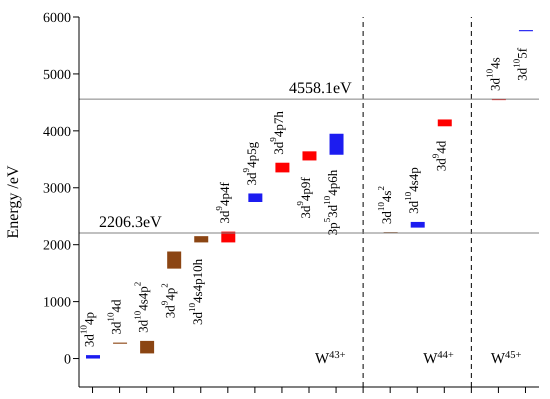 This screenshot has width=550, height=399. I want to click on annotation: W$^{43+}$, so click(330, 358).